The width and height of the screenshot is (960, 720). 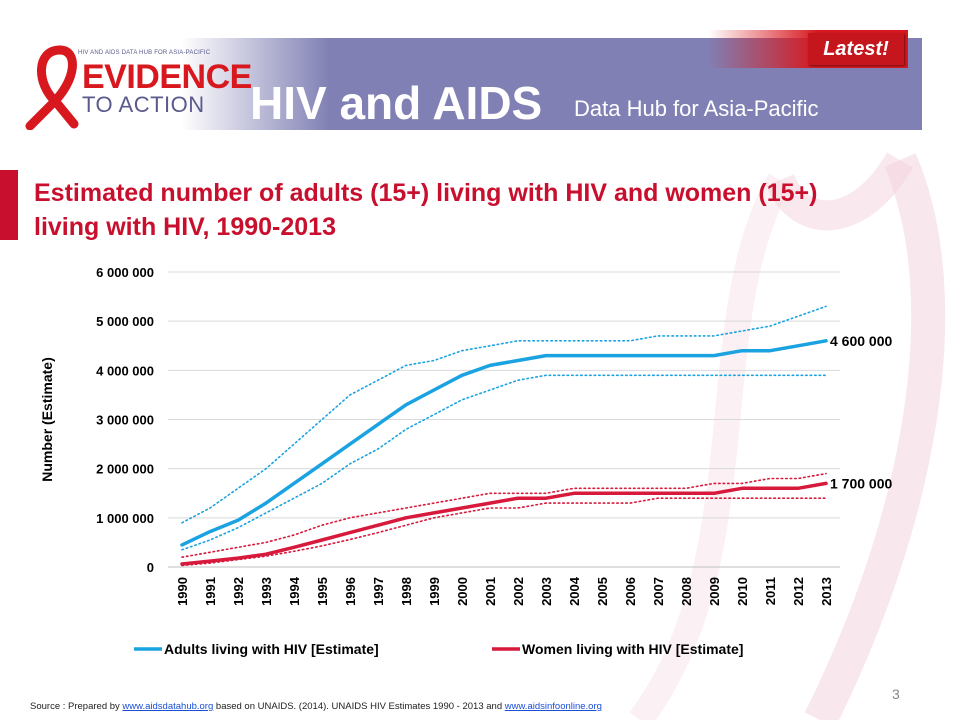 I want to click on y-tick-label: 5 000 000, so click(x=125, y=321).